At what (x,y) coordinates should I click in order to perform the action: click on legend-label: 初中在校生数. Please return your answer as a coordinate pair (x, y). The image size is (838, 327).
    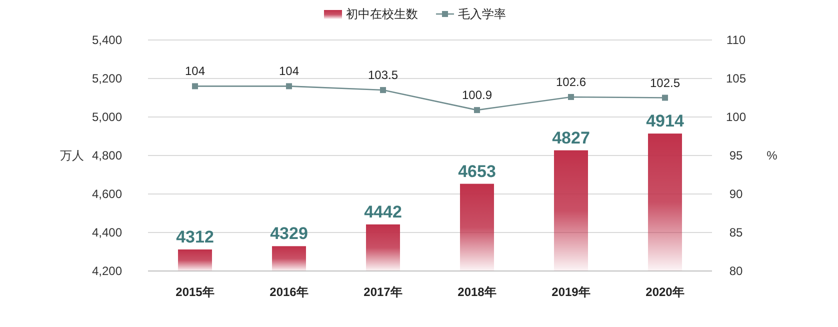
    Looking at the image, I should click on (382, 14).